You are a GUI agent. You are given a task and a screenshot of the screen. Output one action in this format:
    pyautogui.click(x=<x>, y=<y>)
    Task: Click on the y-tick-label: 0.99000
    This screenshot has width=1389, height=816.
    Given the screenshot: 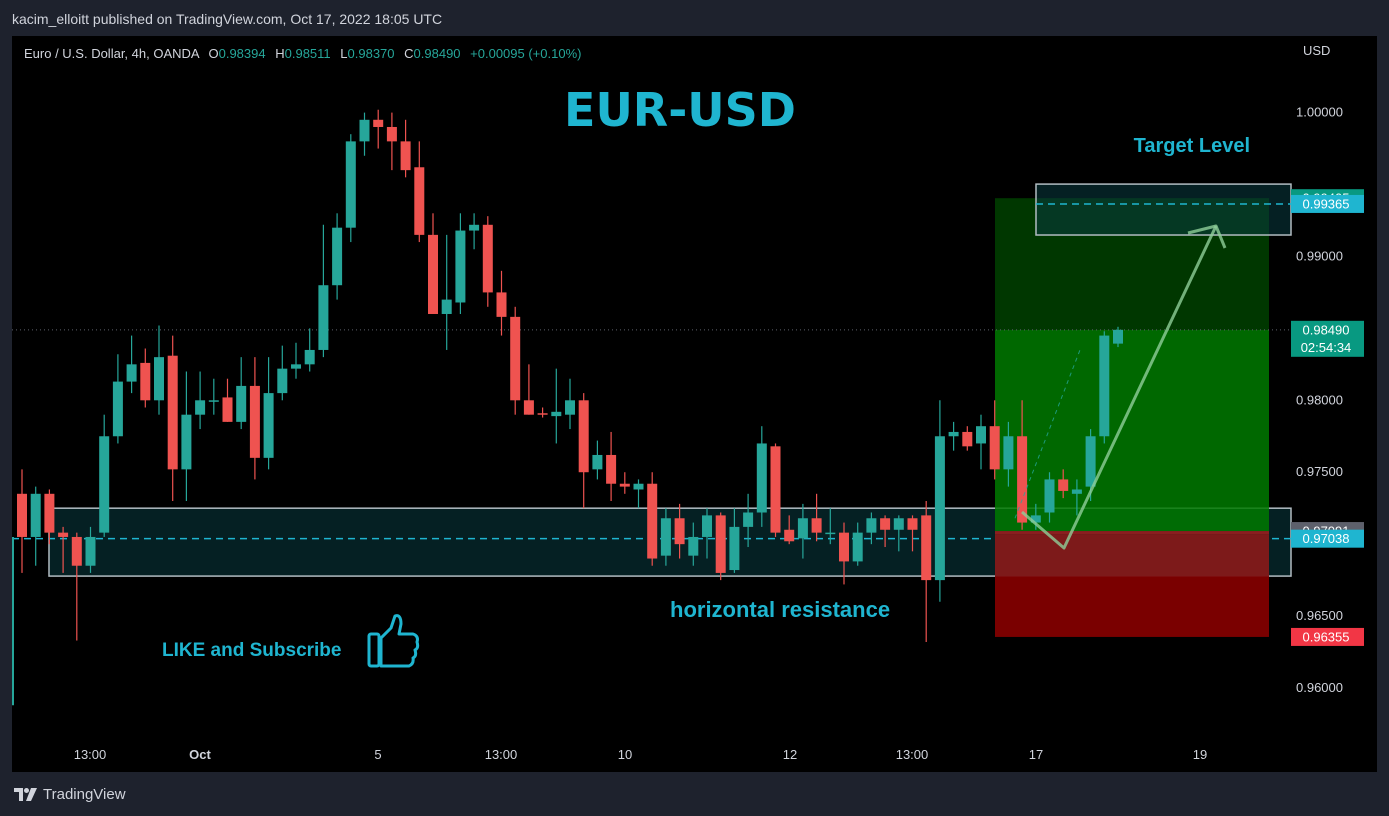 What is the action you would take?
    pyautogui.click(x=1319, y=255)
    